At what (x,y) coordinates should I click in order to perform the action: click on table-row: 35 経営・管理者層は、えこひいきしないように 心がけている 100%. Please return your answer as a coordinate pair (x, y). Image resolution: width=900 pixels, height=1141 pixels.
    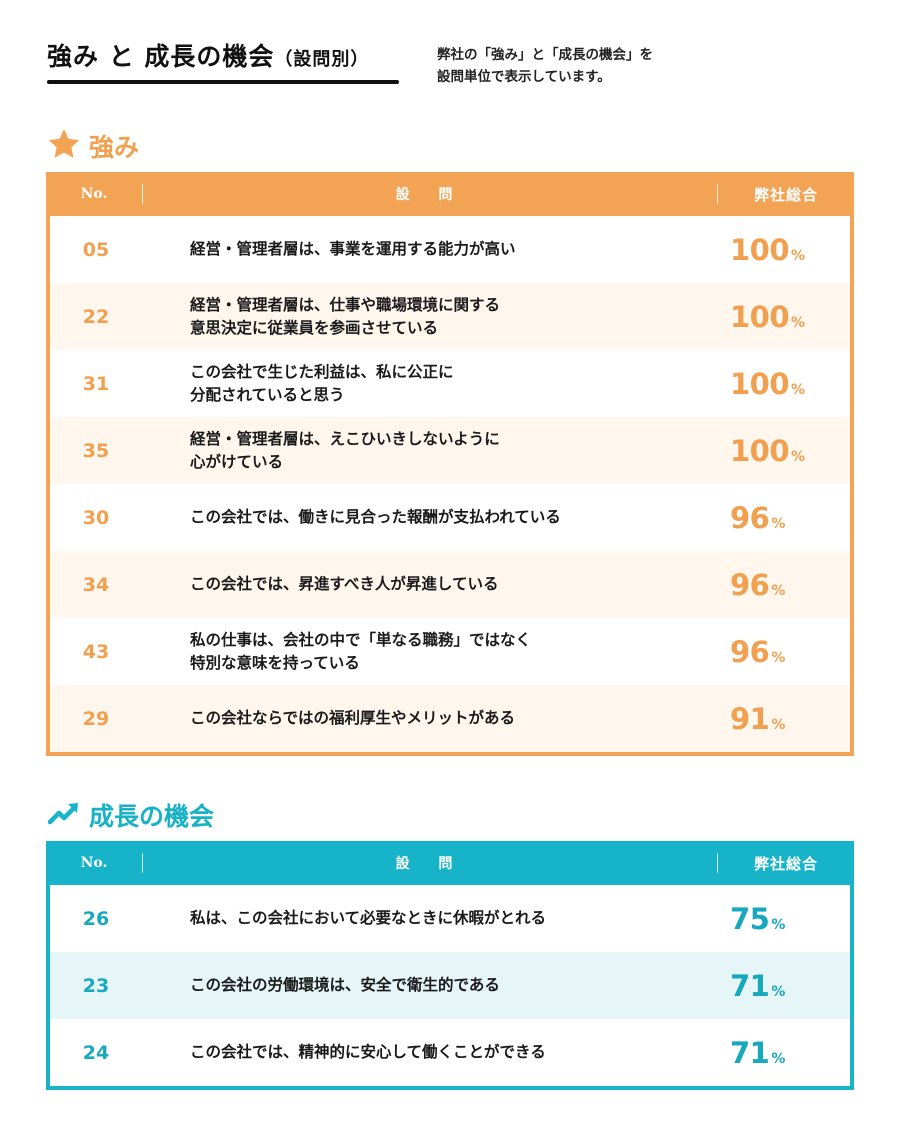
    Looking at the image, I should click on (450, 450).